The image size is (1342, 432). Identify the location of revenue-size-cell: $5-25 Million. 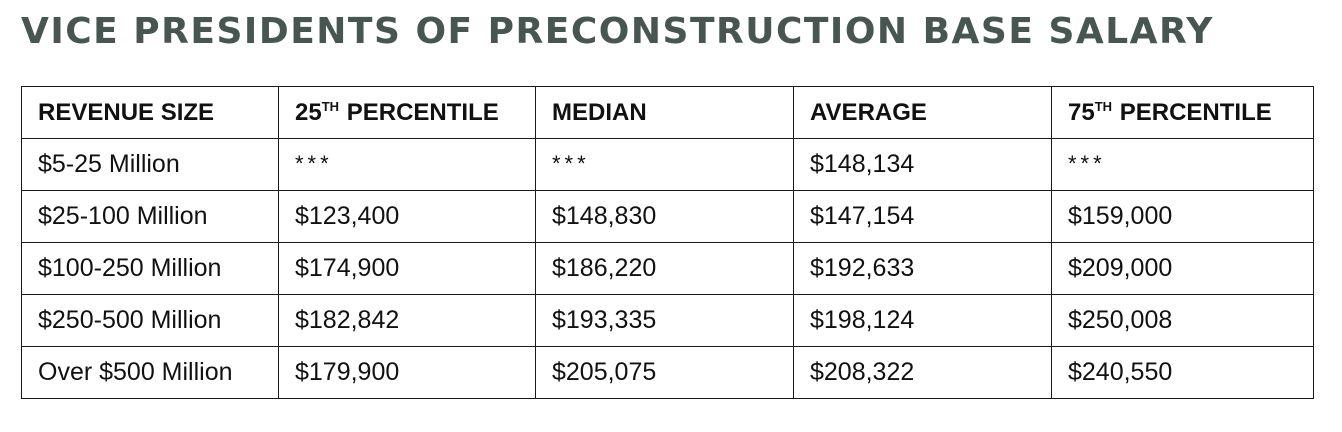
(150, 164).